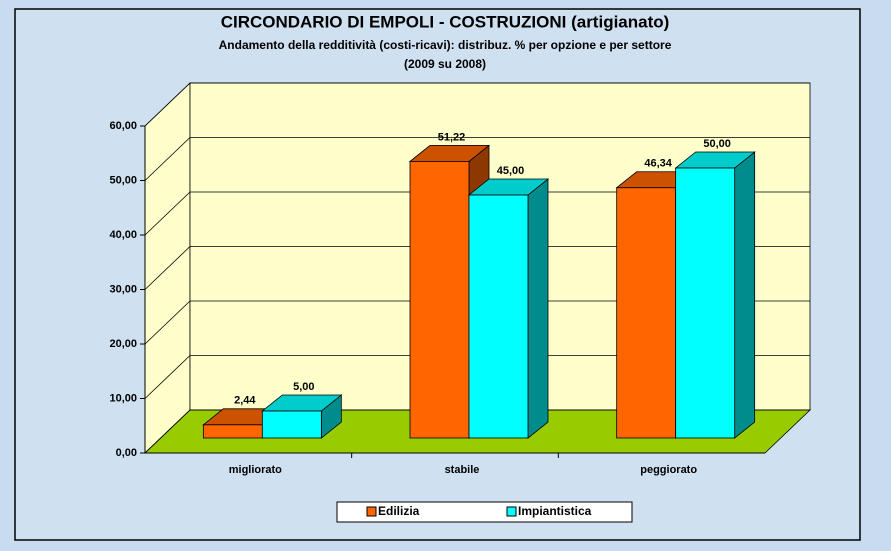 The image size is (891, 551). Describe the element at coordinates (123, 289) in the screenshot. I see `y-tick-label: 30,00` at that location.